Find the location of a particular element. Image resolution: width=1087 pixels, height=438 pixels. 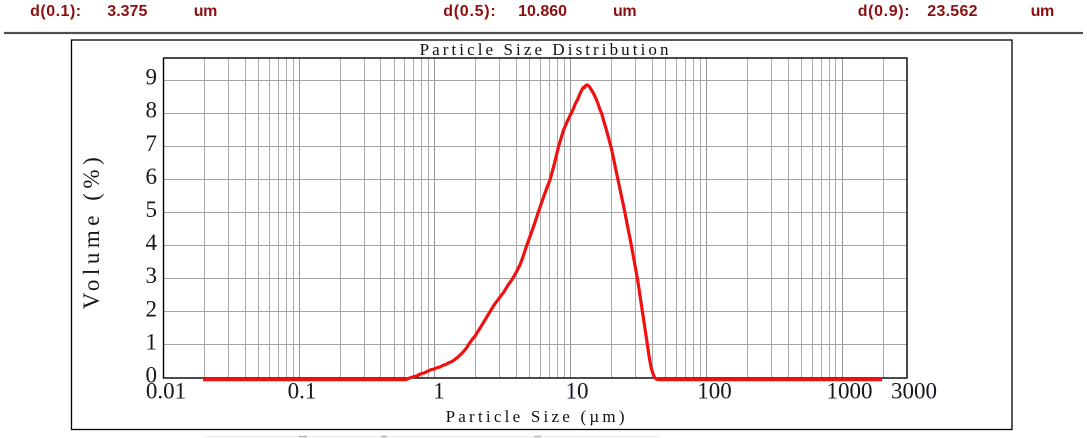

svg-text: Particle Size (µm) is located at coordinates (537, 416).